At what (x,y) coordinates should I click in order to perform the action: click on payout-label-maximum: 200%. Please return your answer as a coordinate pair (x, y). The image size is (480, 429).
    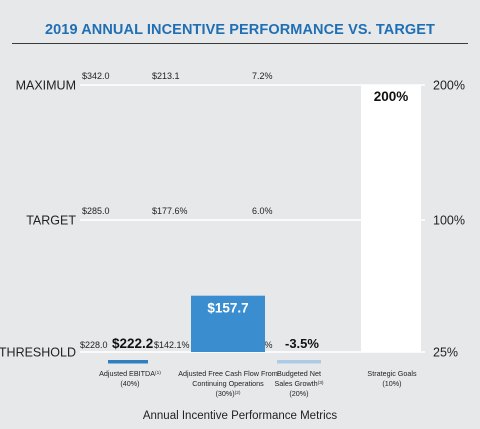
    Looking at the image, I should click on (449, 86).